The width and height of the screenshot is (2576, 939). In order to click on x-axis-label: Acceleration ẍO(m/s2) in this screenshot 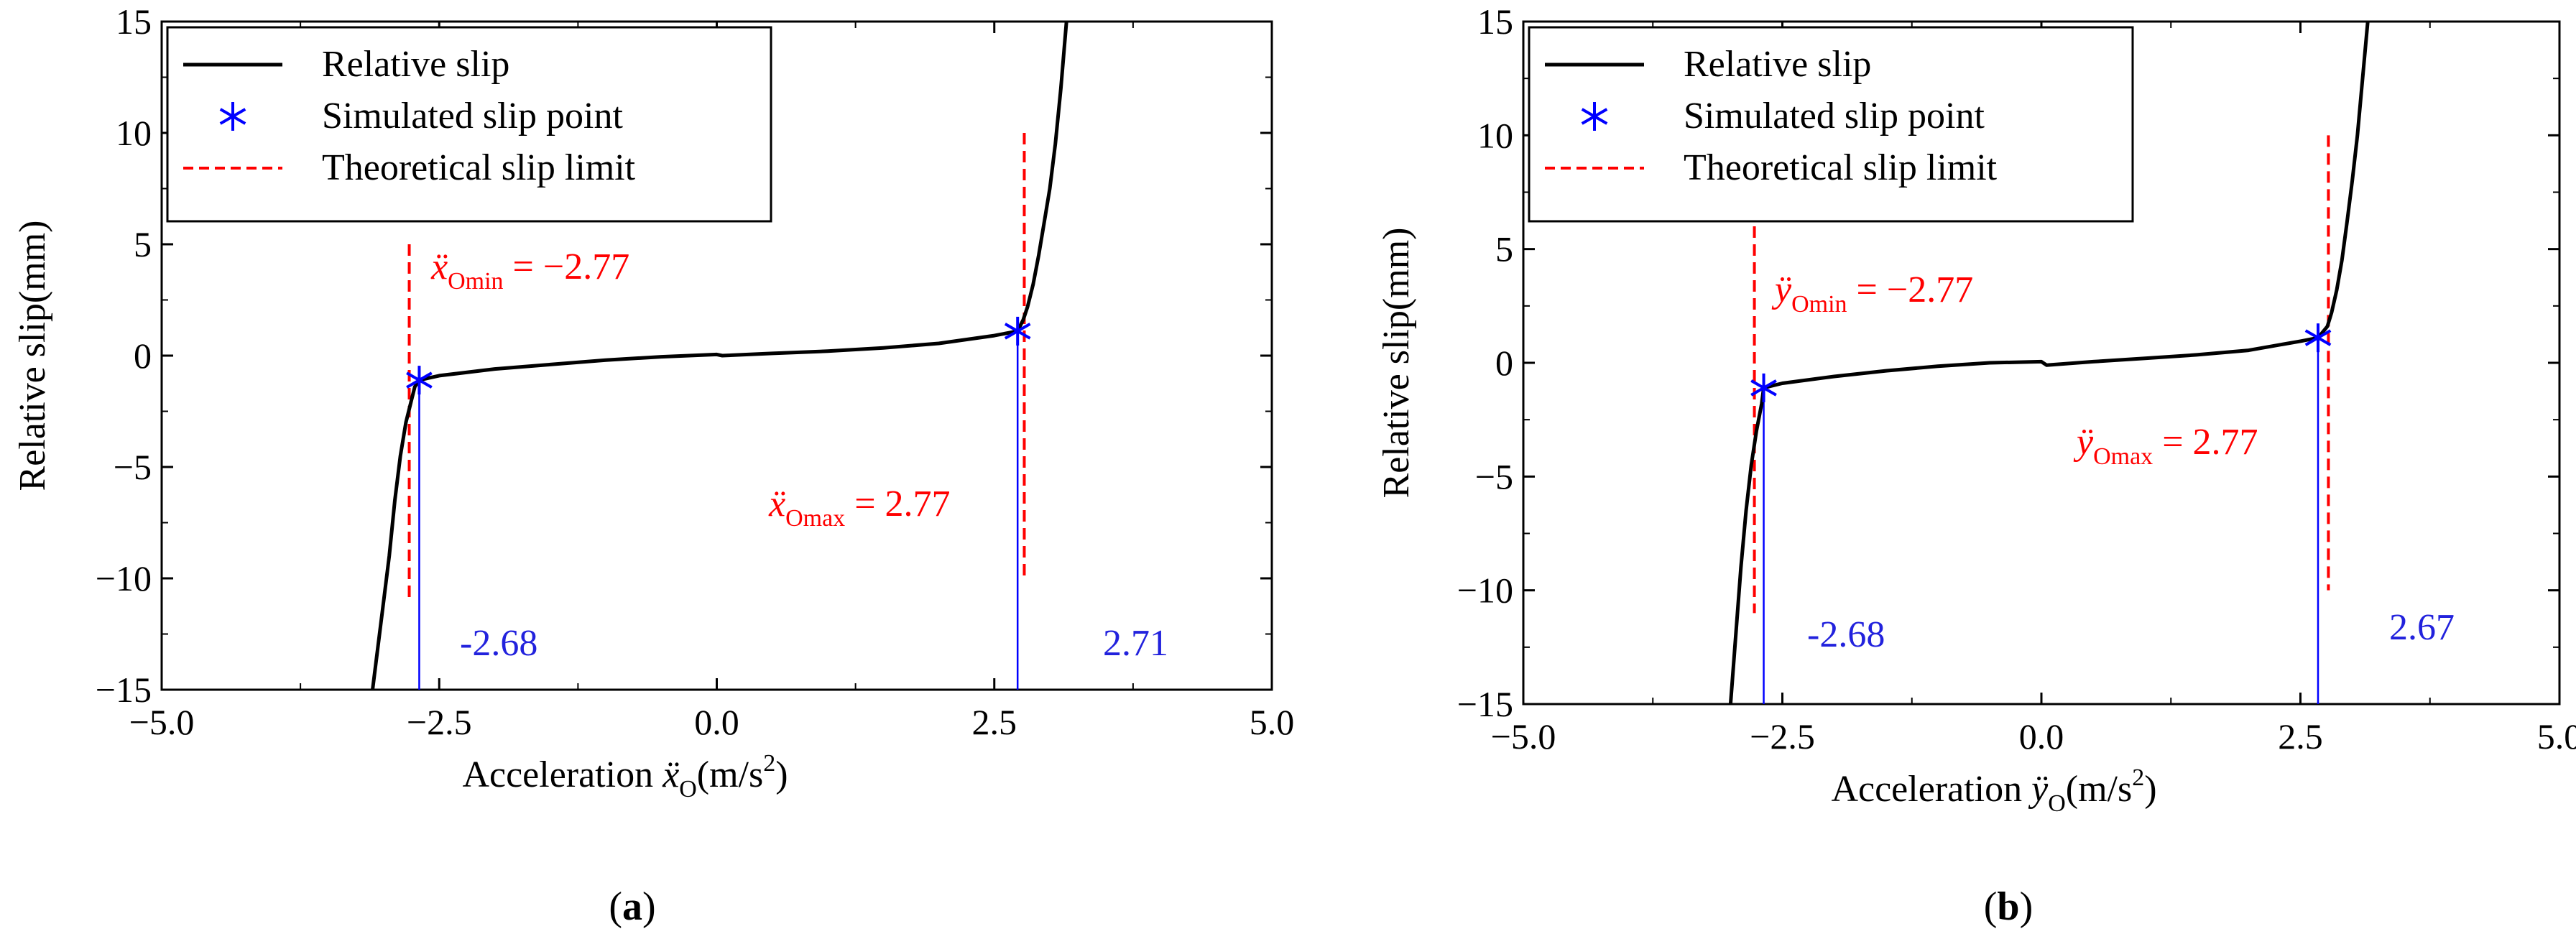, I will do `click(625, 776)`.